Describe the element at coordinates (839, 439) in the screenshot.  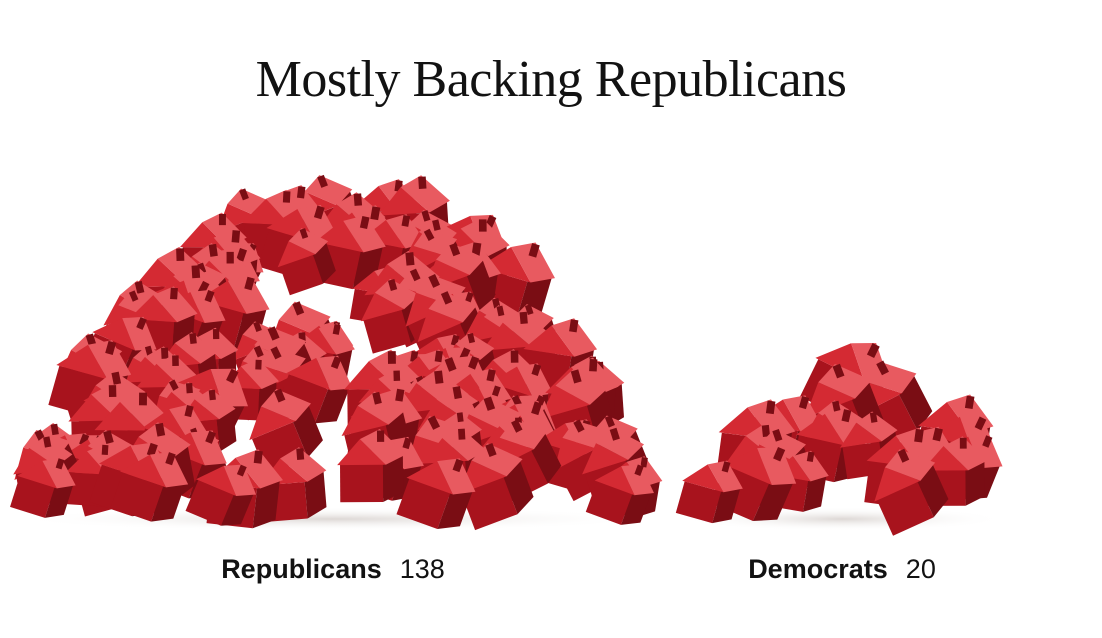
I see `house-pile-democrats` at that location.